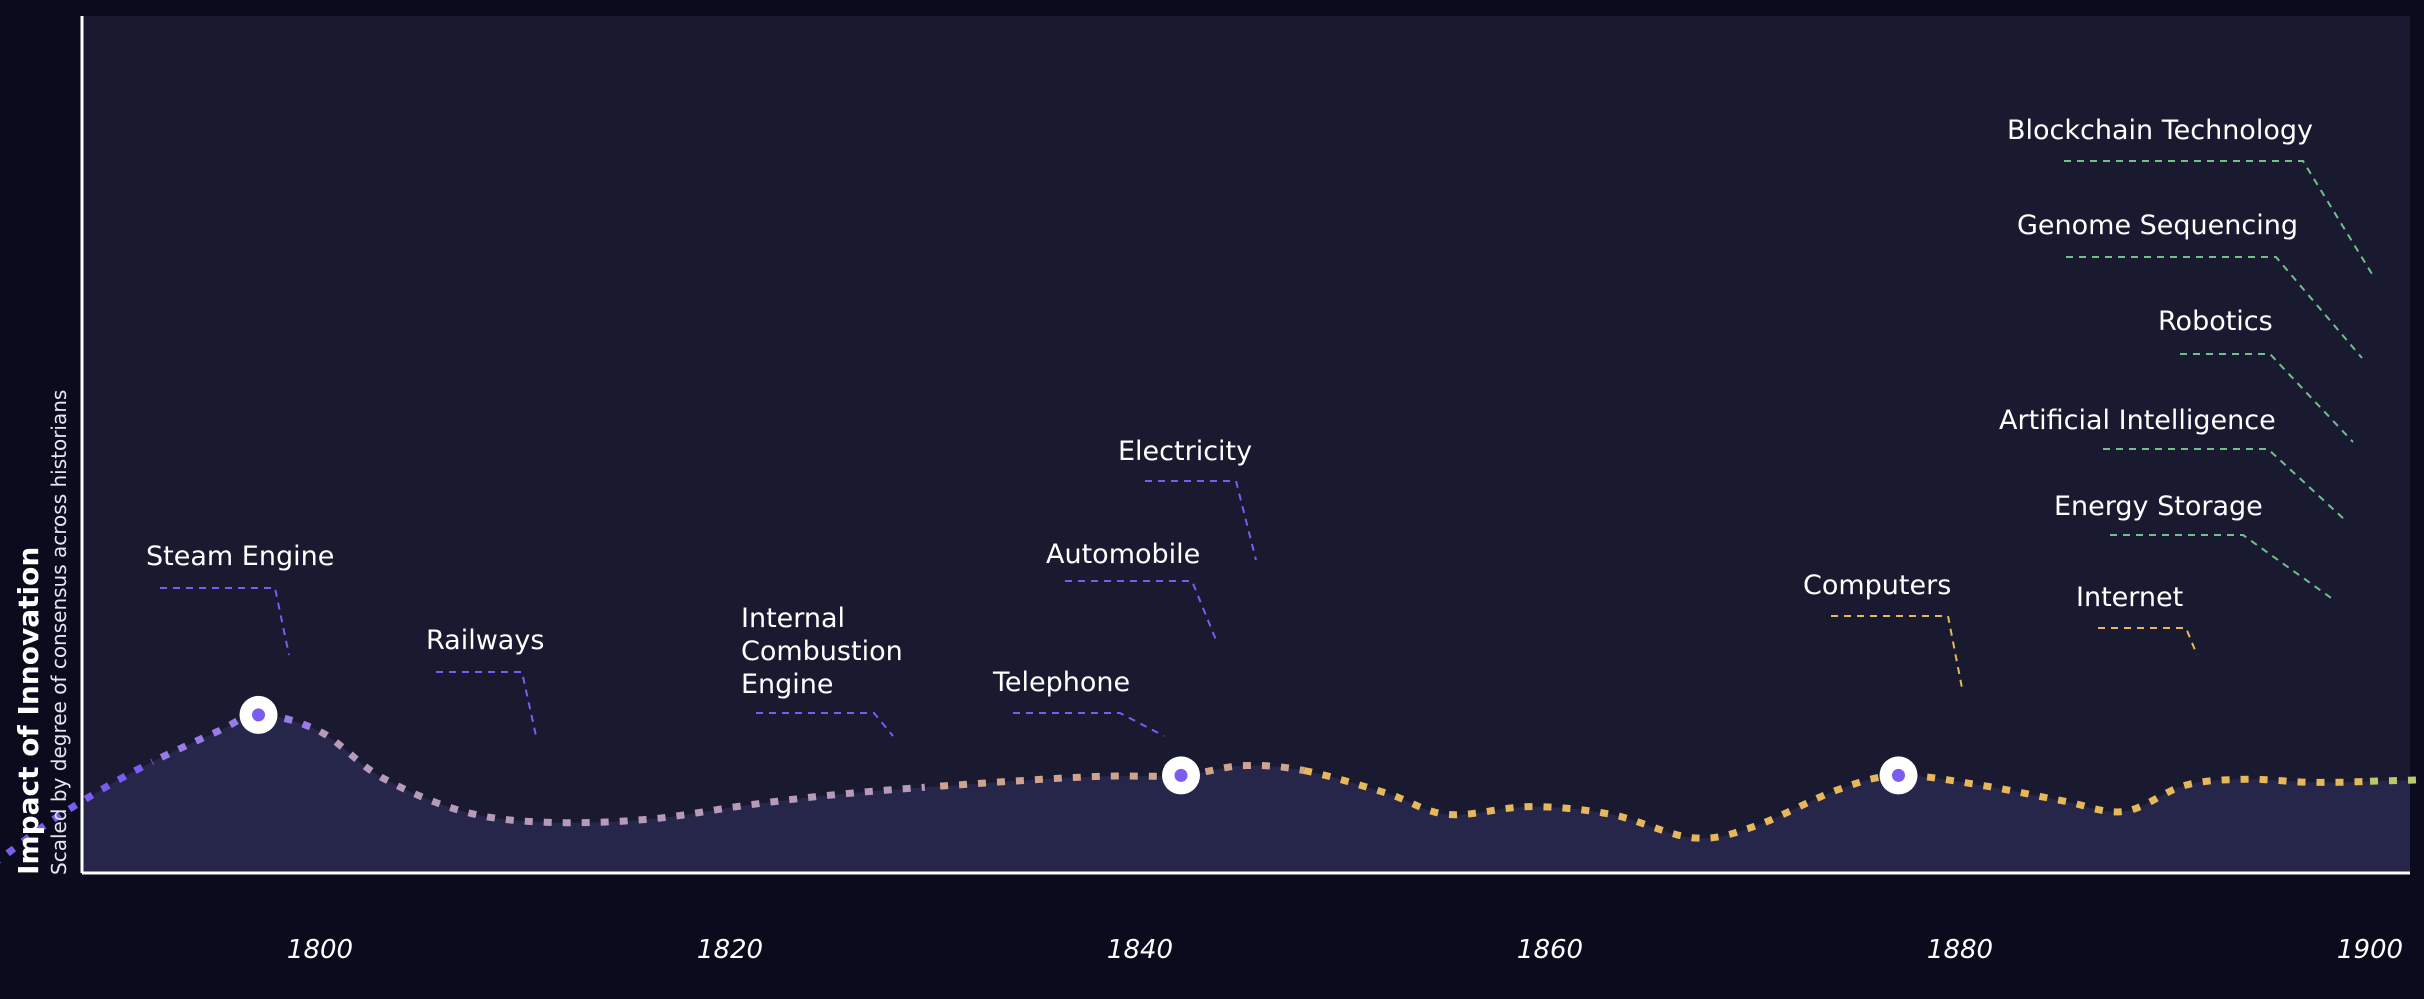  Describe the element at coordinates (2129, 597) in the screenshot. I see `milestone-label-internet: Internet` at that location.